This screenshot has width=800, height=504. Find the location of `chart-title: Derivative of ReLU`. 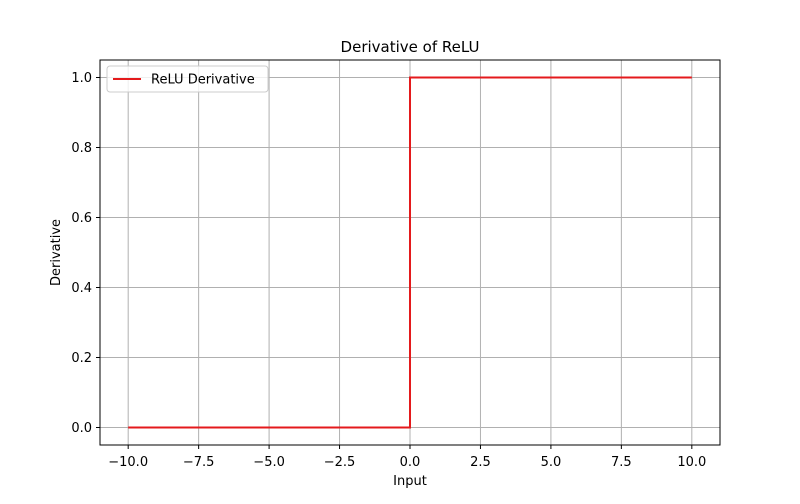

chart-title: Derivative of ReLU is located at coordinates (410, 47).